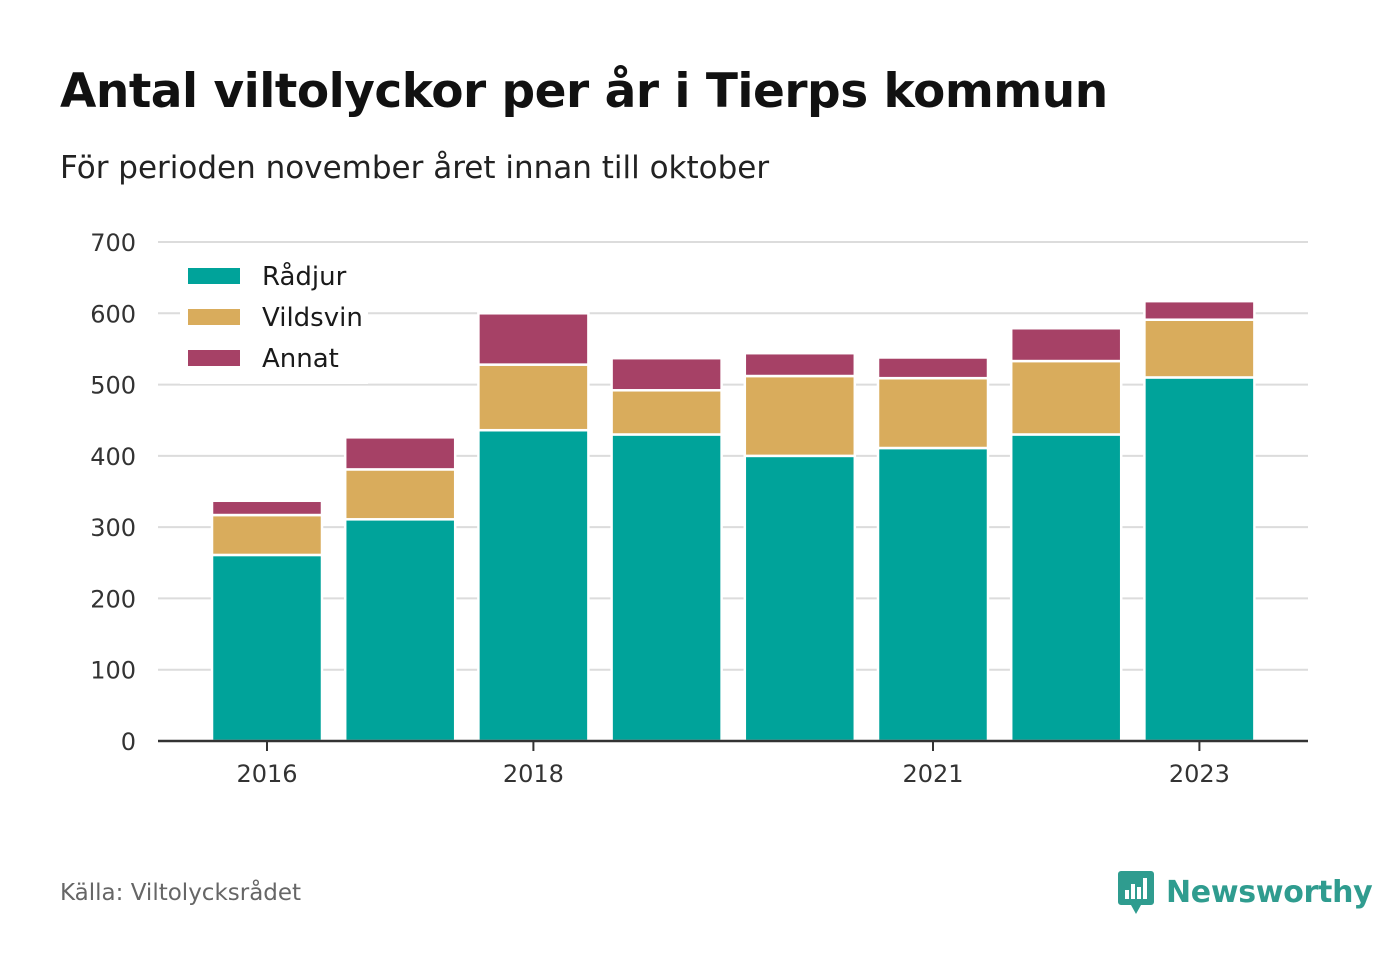 The height and width of the screenshot is (973, 1400). I want to click on bar-segment-annat-2017, so click(400, 453).